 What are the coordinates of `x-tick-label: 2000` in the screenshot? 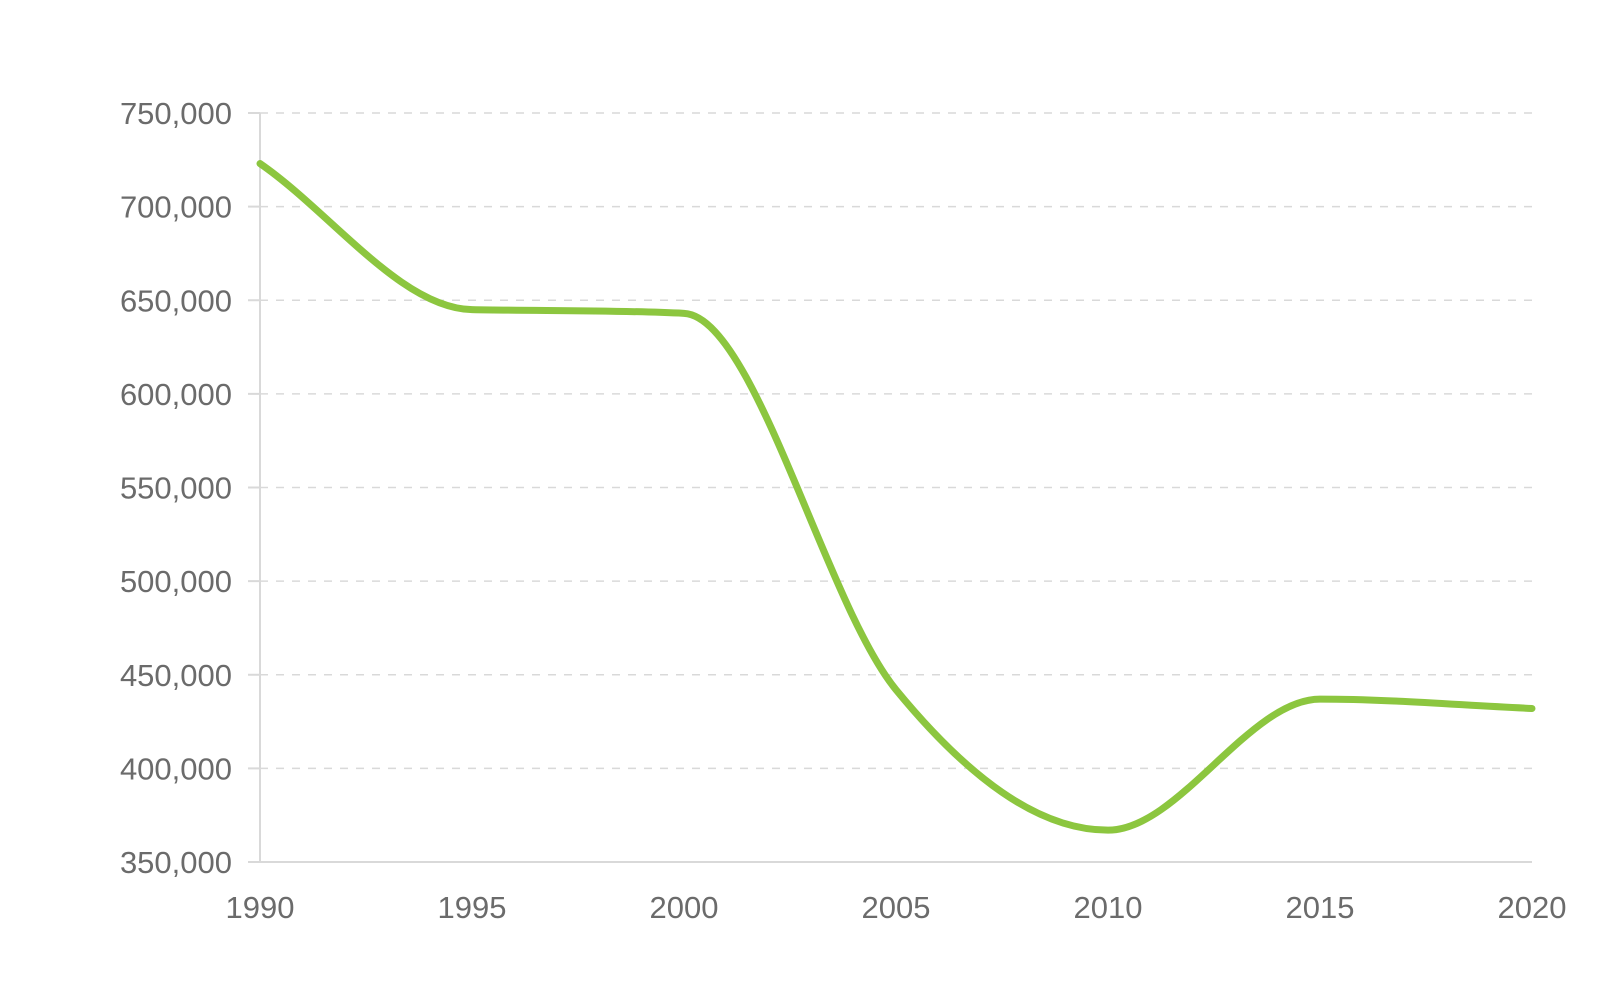 It's located at (684, 907).